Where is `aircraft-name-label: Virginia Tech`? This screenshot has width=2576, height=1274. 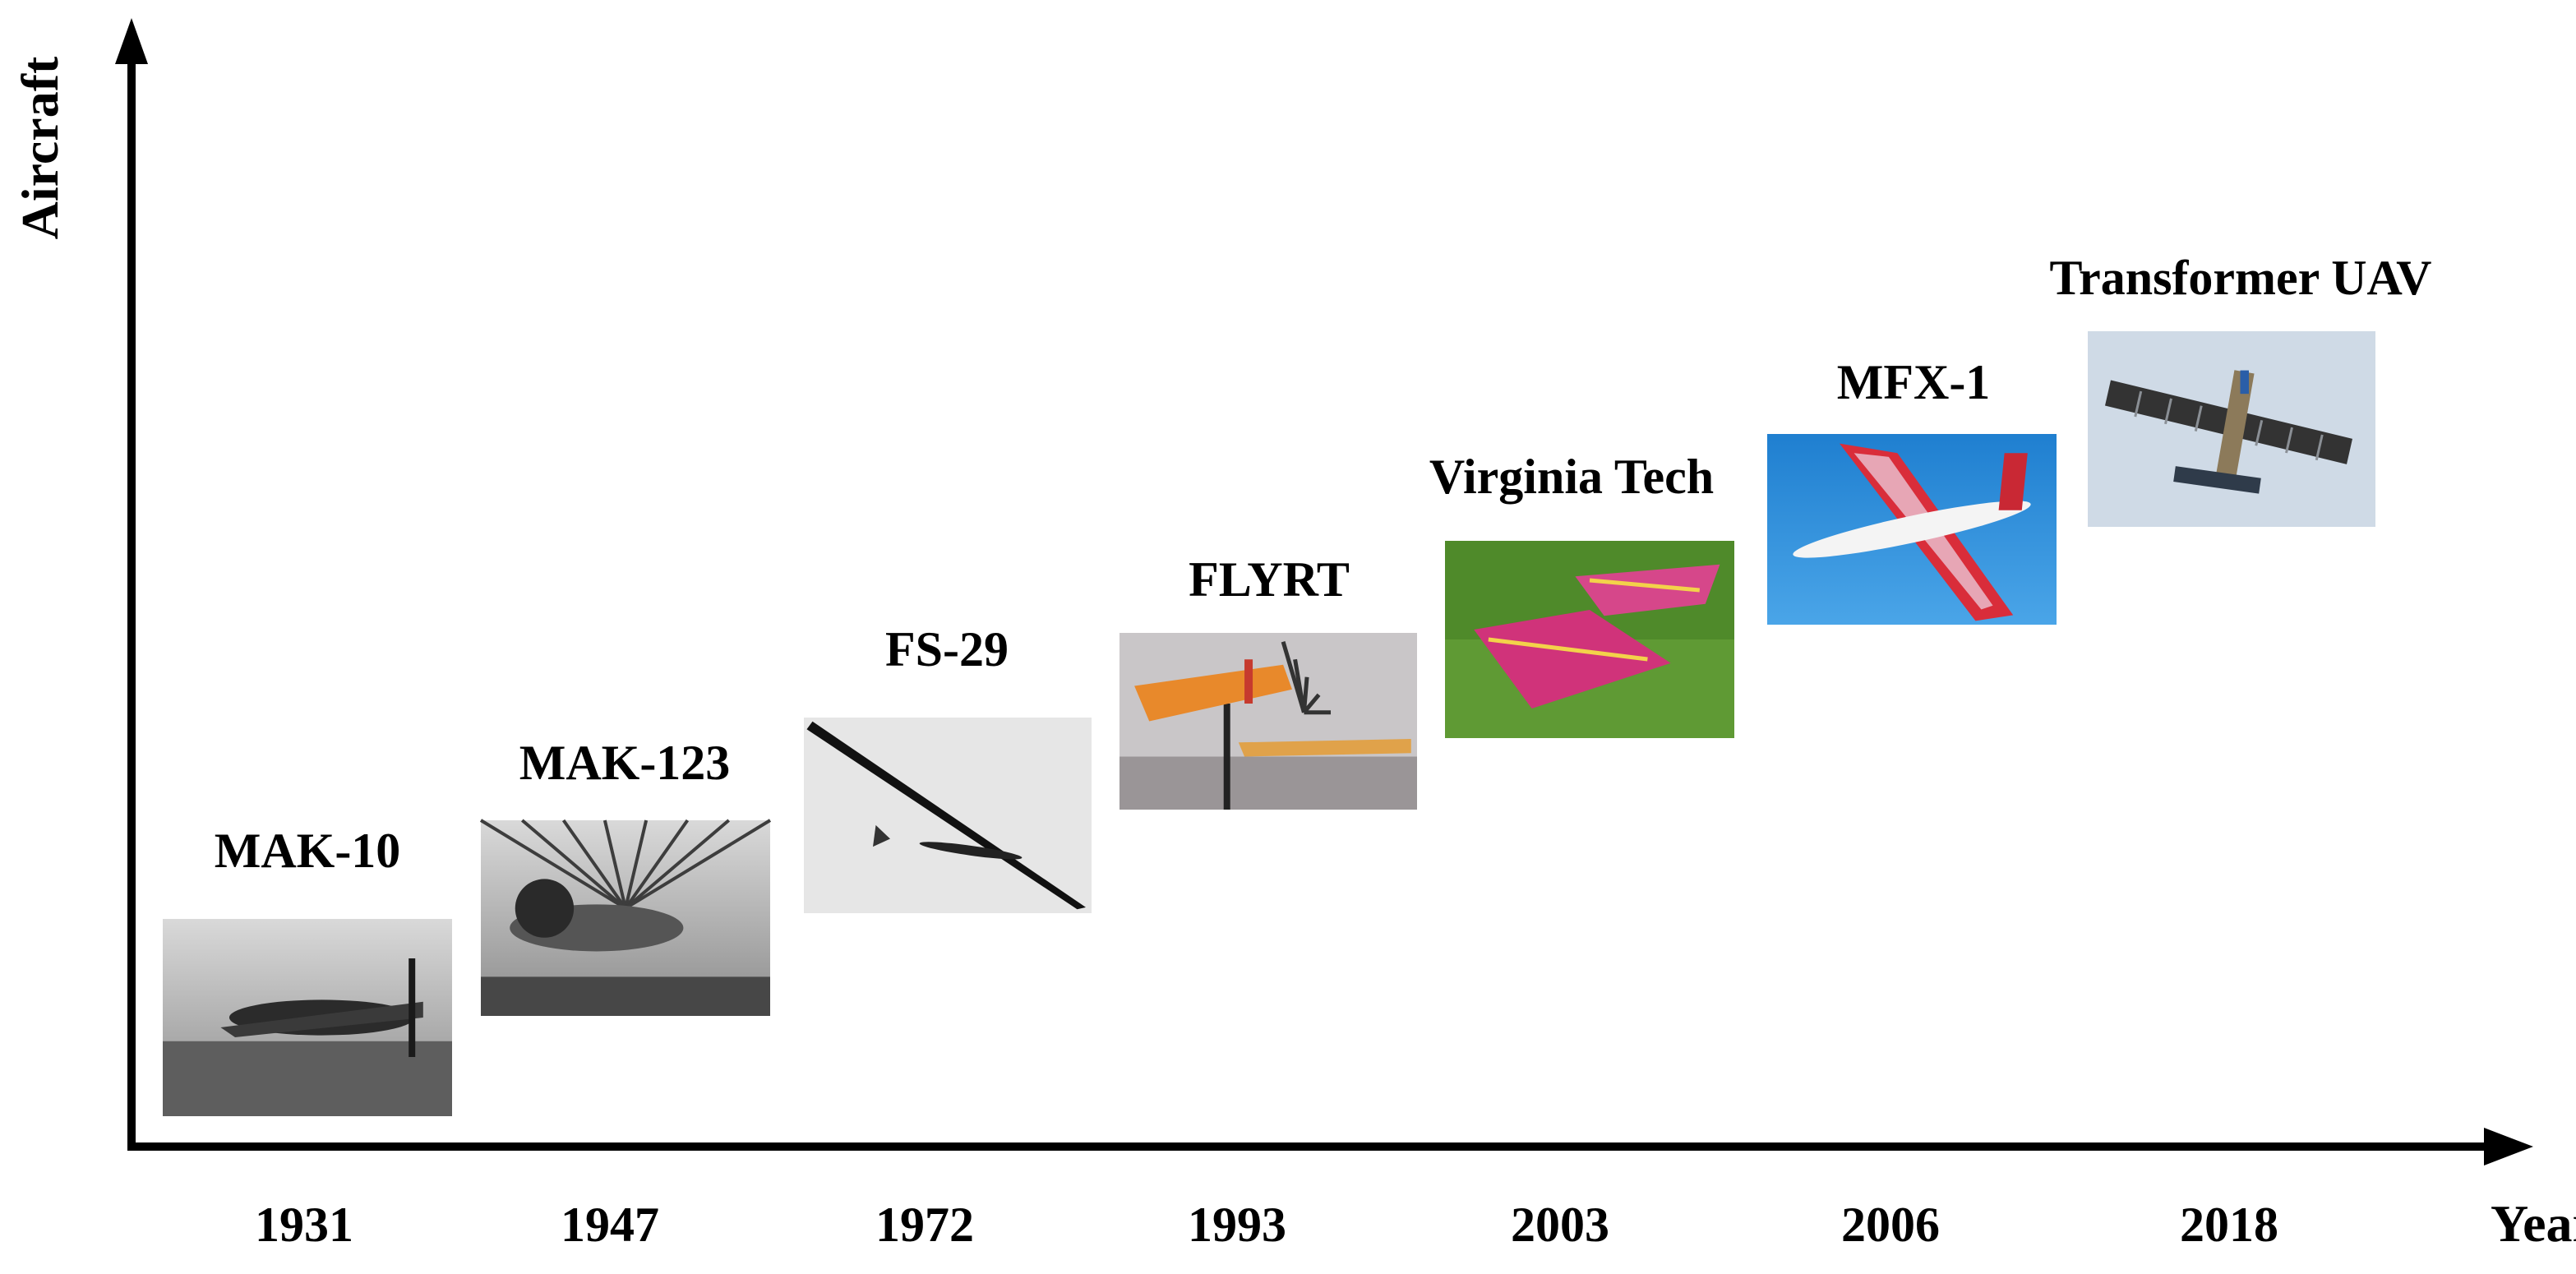 aircraft-name-label: Virginia Tech is located at coordinates (1572, 477).